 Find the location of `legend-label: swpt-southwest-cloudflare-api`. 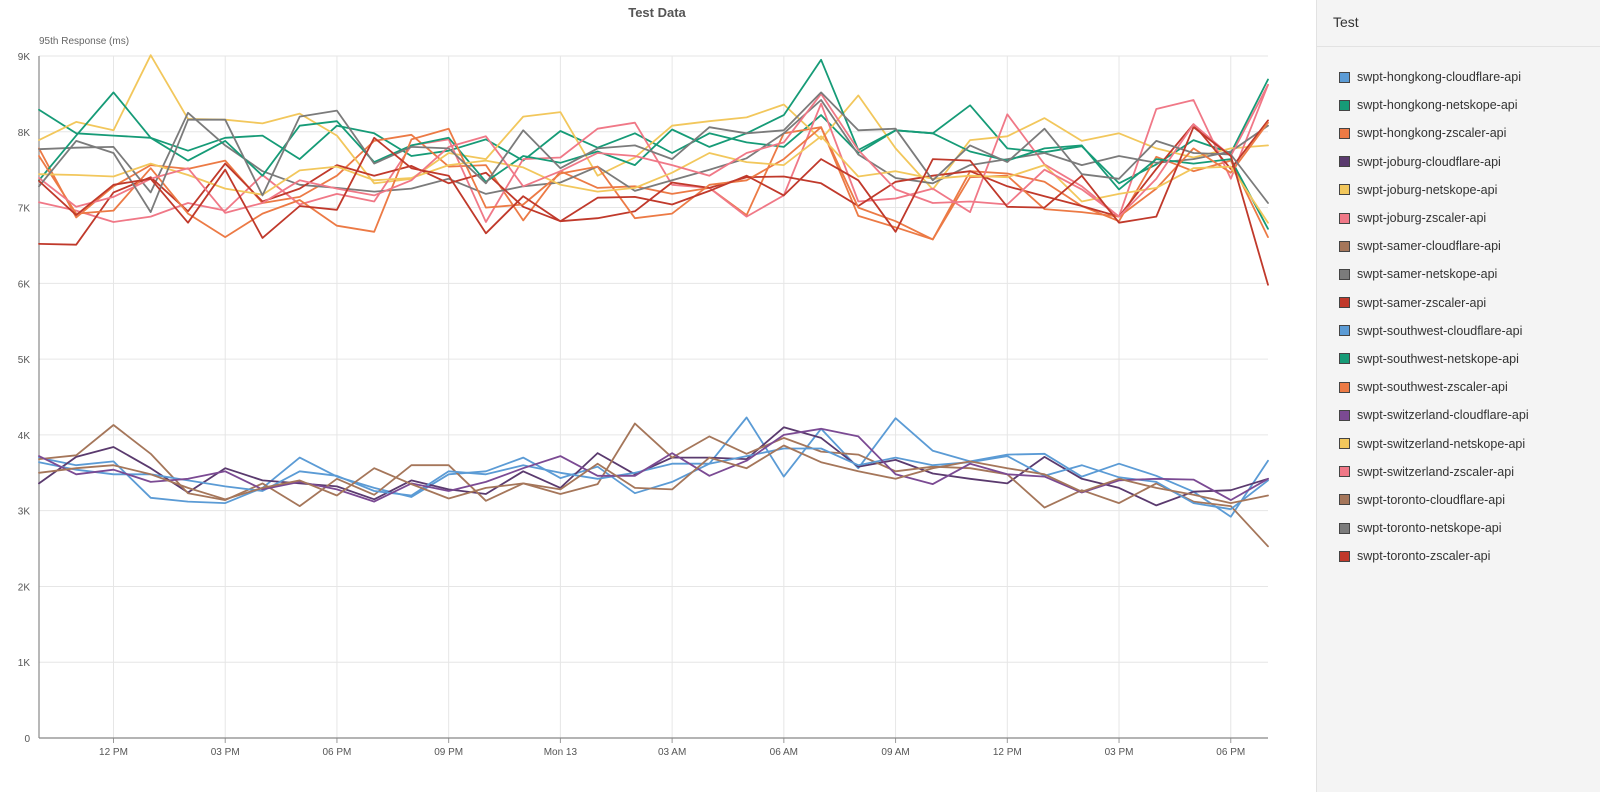

legend-label: swpt-southwest-cloudflare-api is located at coordinates (1440, 330).